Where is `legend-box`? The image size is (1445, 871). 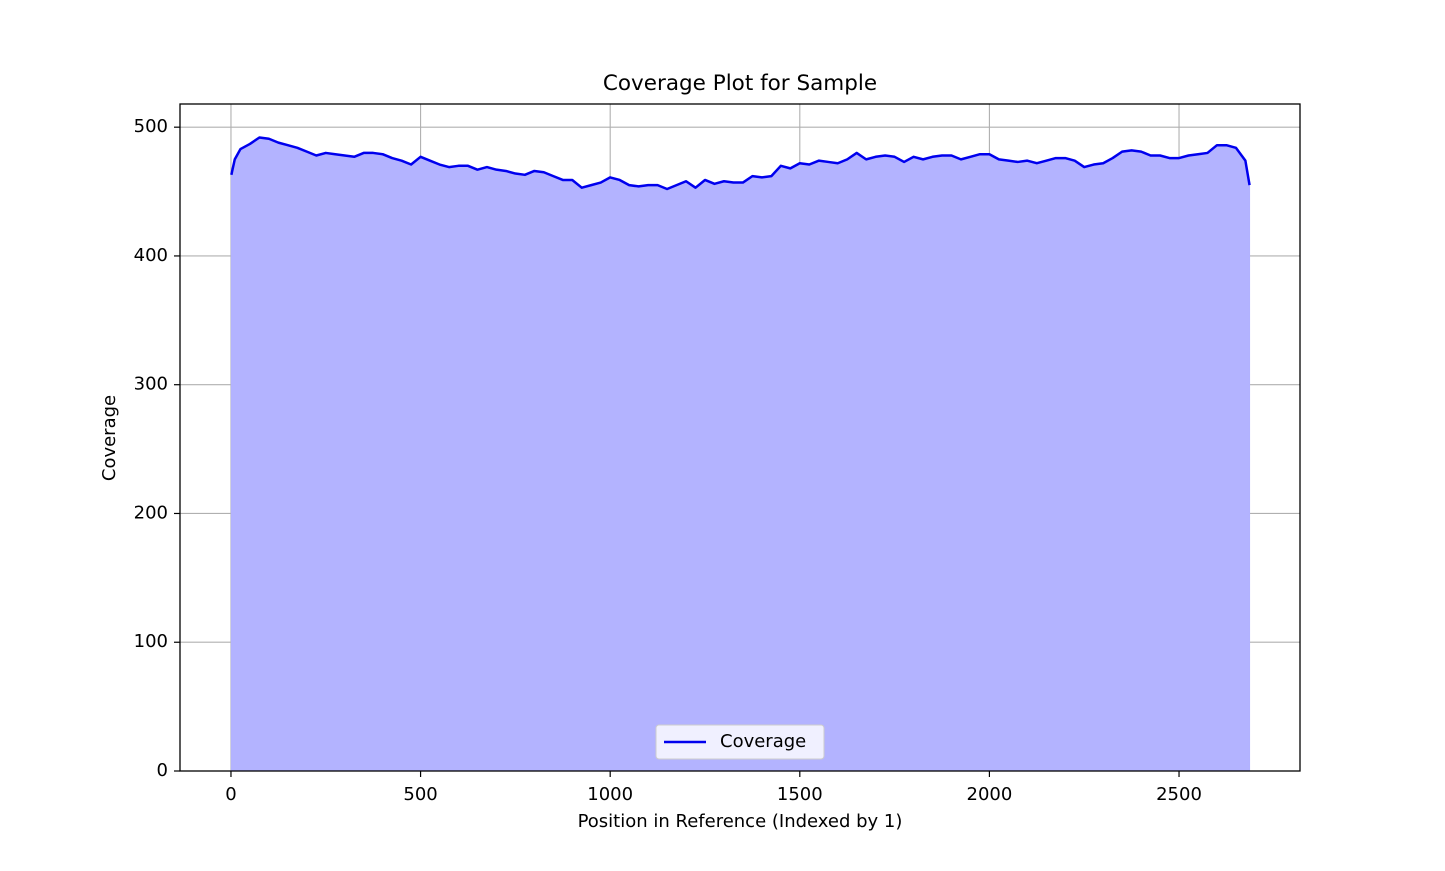
legend-box is located at coordinates (740, 742).